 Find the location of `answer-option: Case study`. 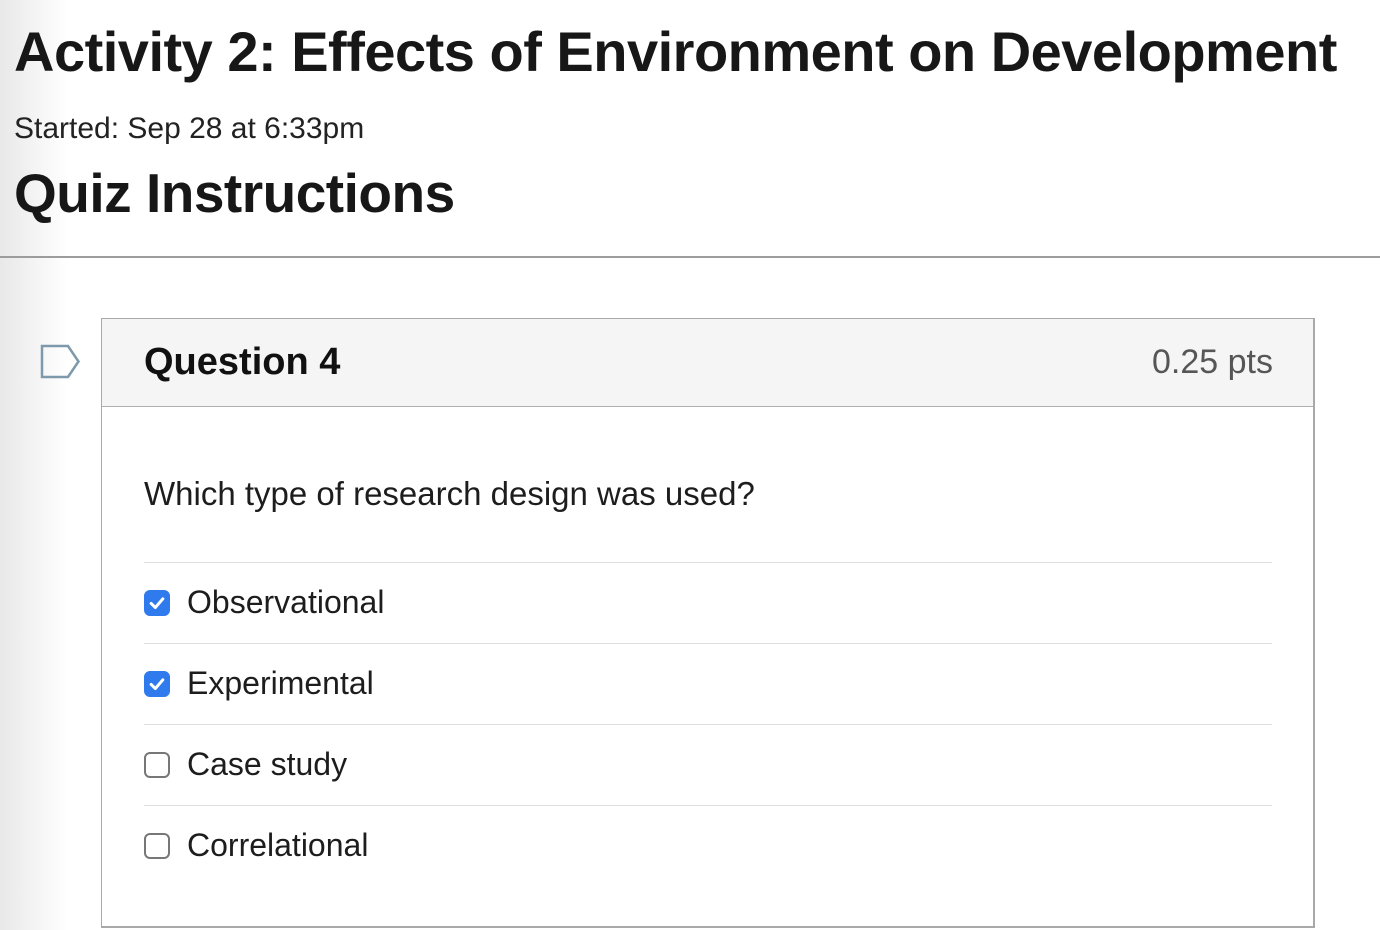

answer-option: Case study is located at coordinates (708, 764).